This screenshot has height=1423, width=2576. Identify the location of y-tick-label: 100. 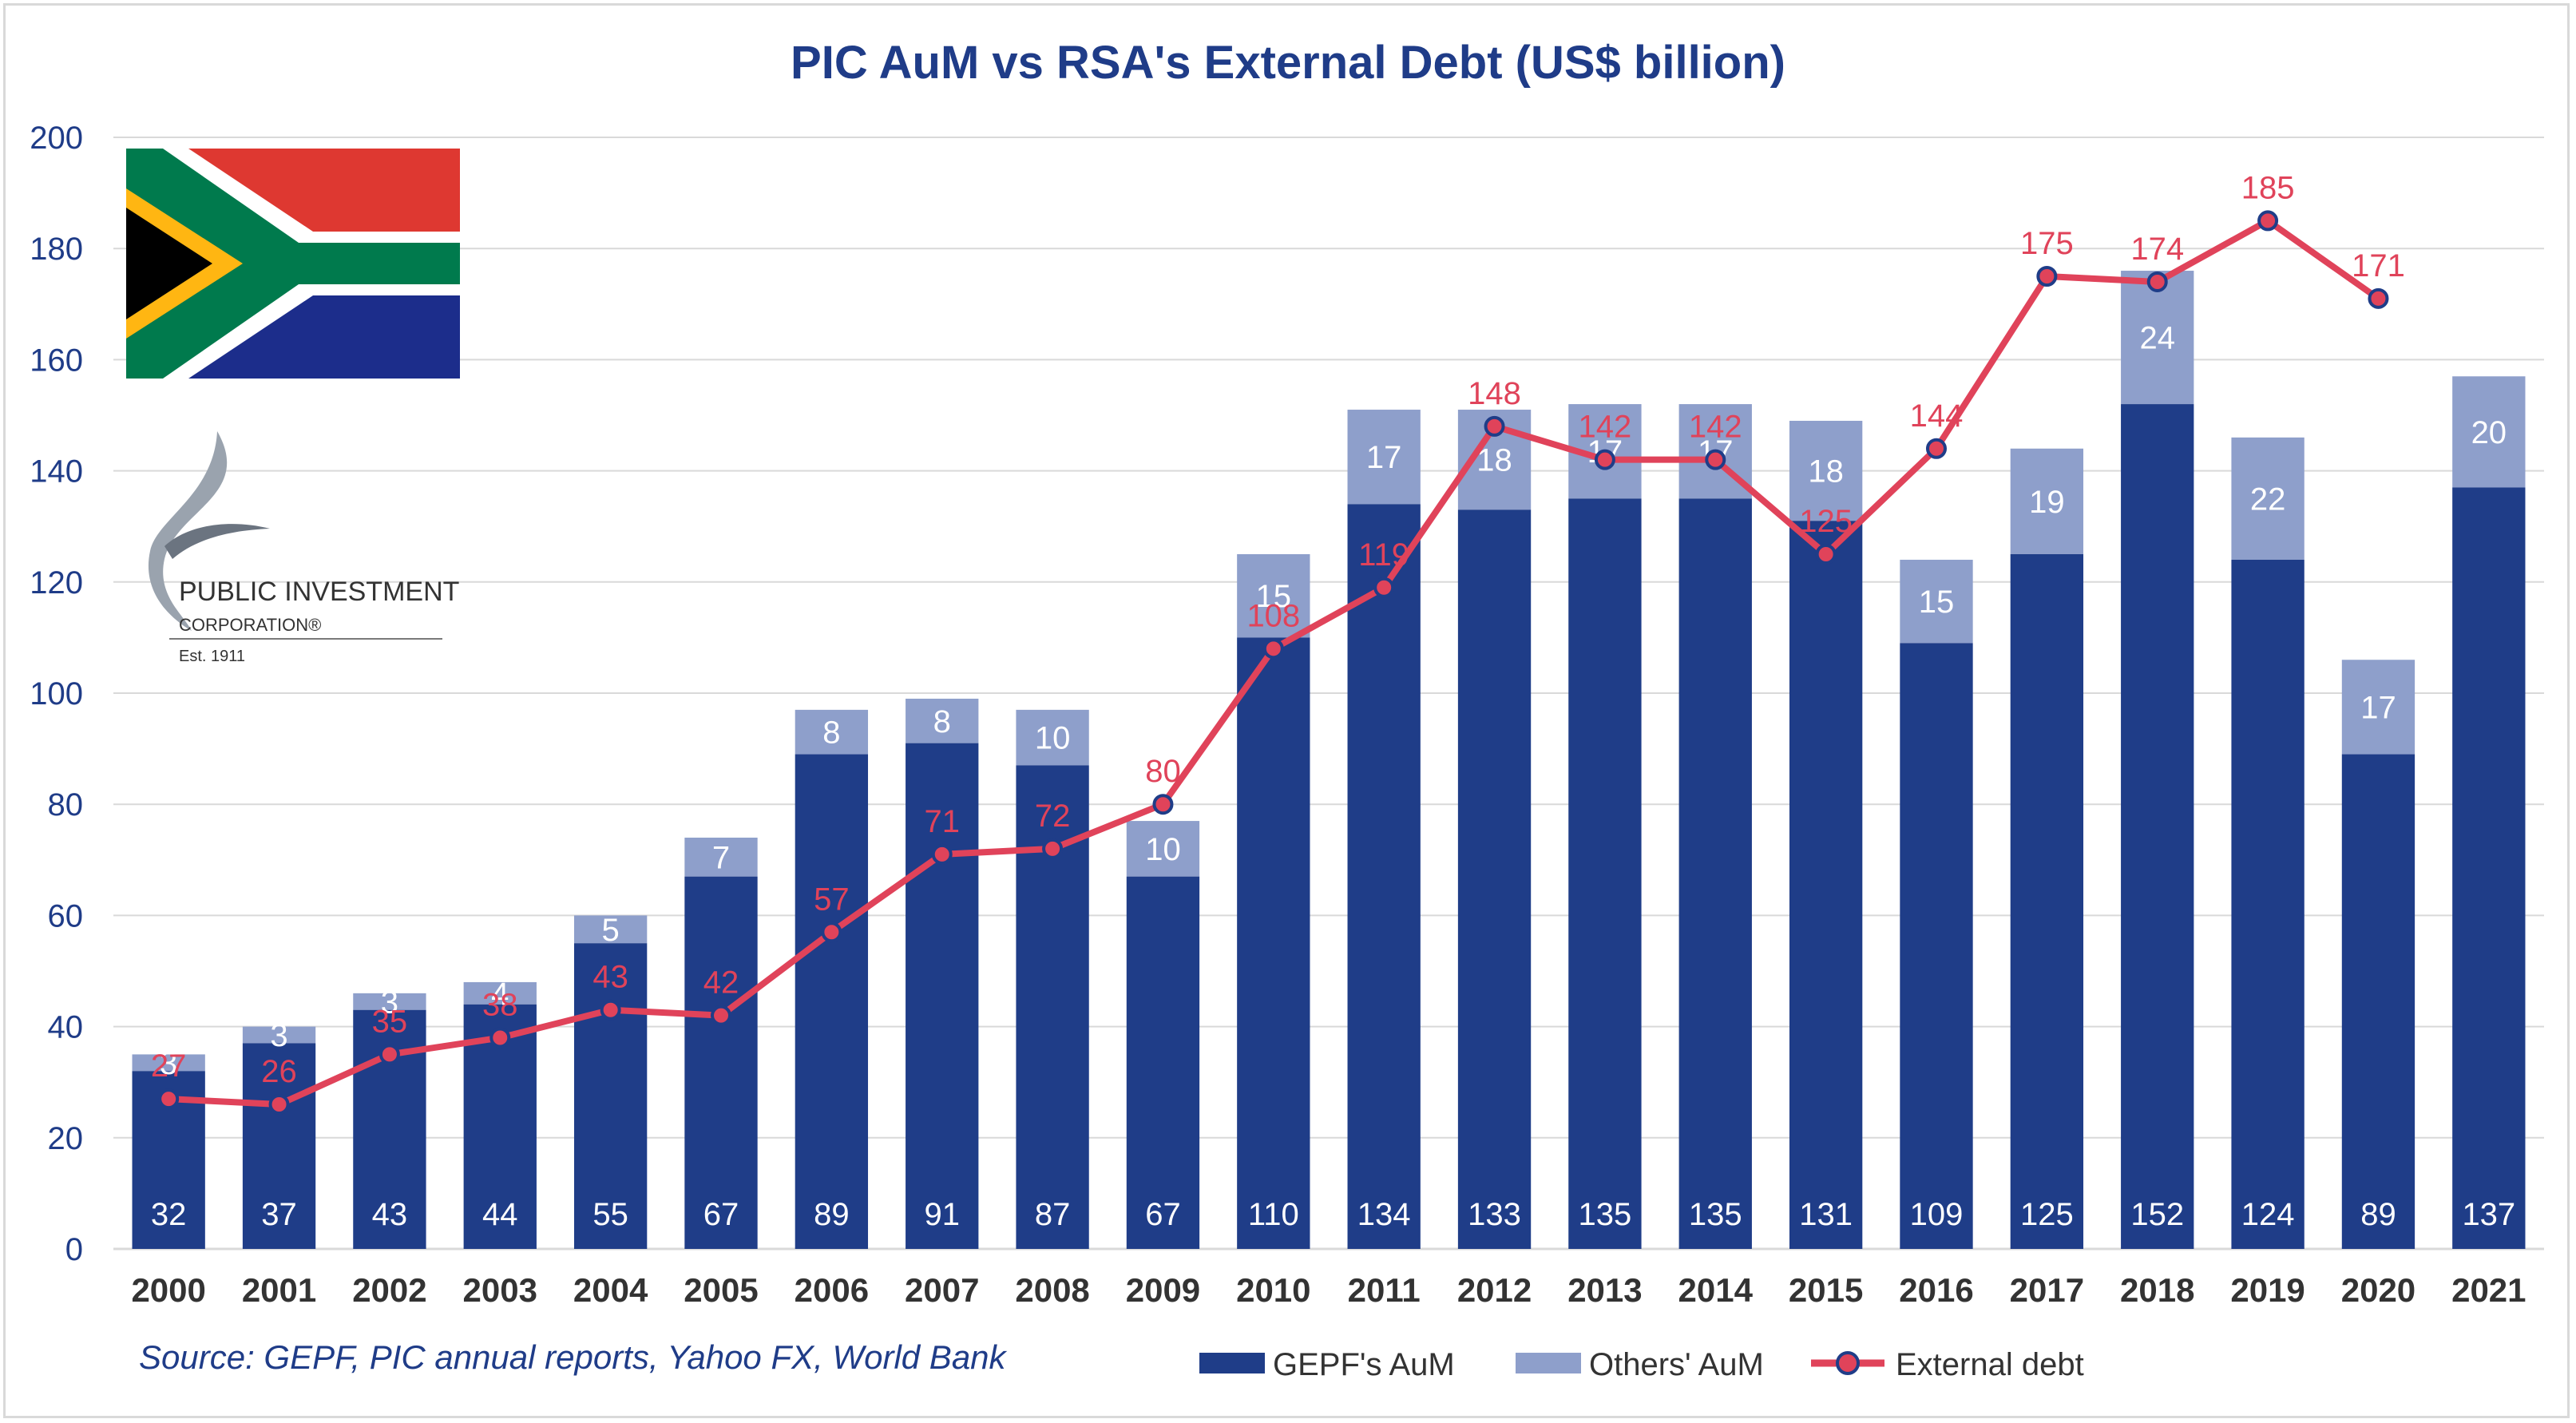
(56, 694).